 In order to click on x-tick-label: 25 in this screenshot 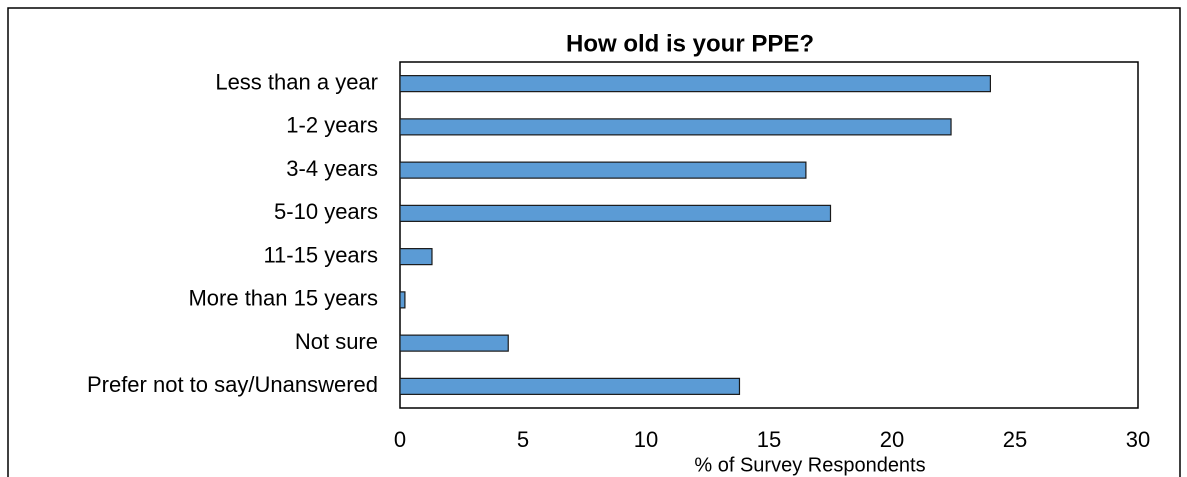, I will do `click(1015, 439)`.